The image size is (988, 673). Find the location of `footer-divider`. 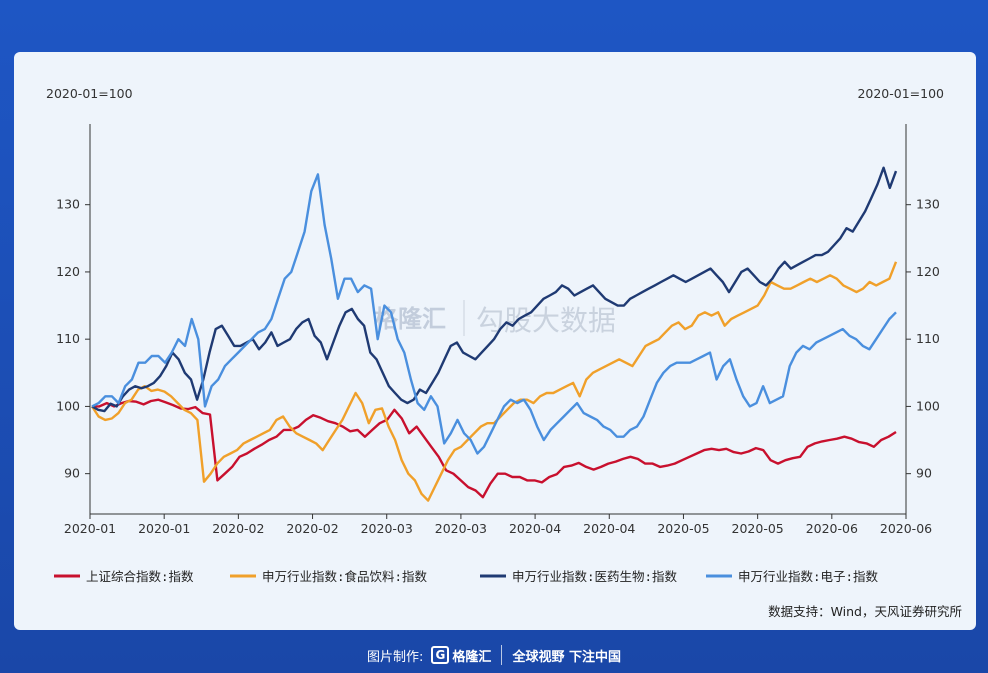

footer-divider is located at coordinates (502, 655).